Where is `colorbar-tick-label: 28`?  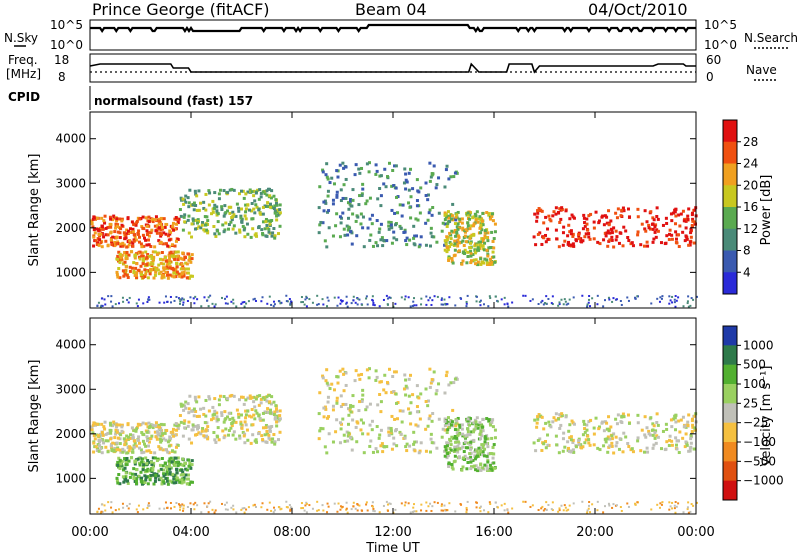 colorbar-tick-label: 28 is located at coordinates (750, 142).